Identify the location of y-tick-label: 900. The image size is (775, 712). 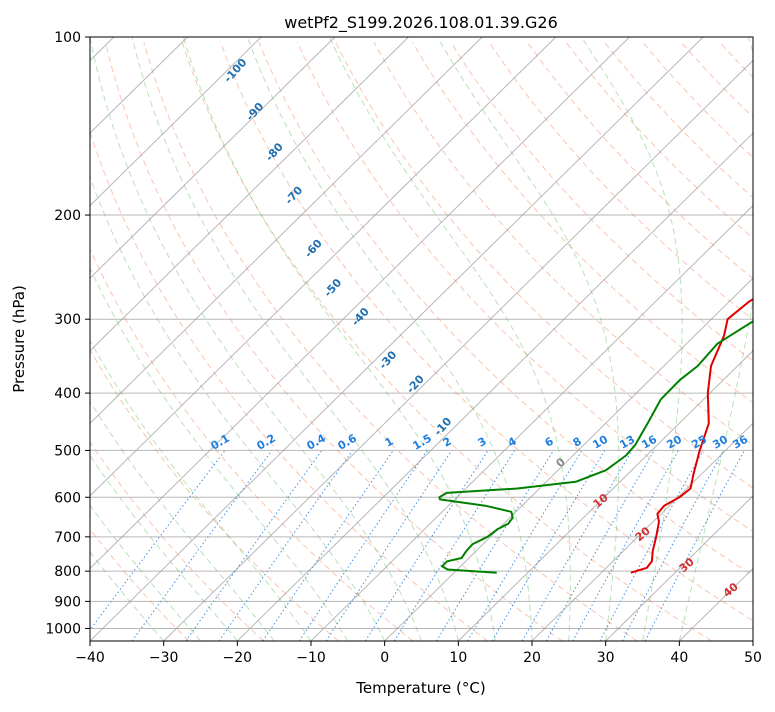
(67, 602).